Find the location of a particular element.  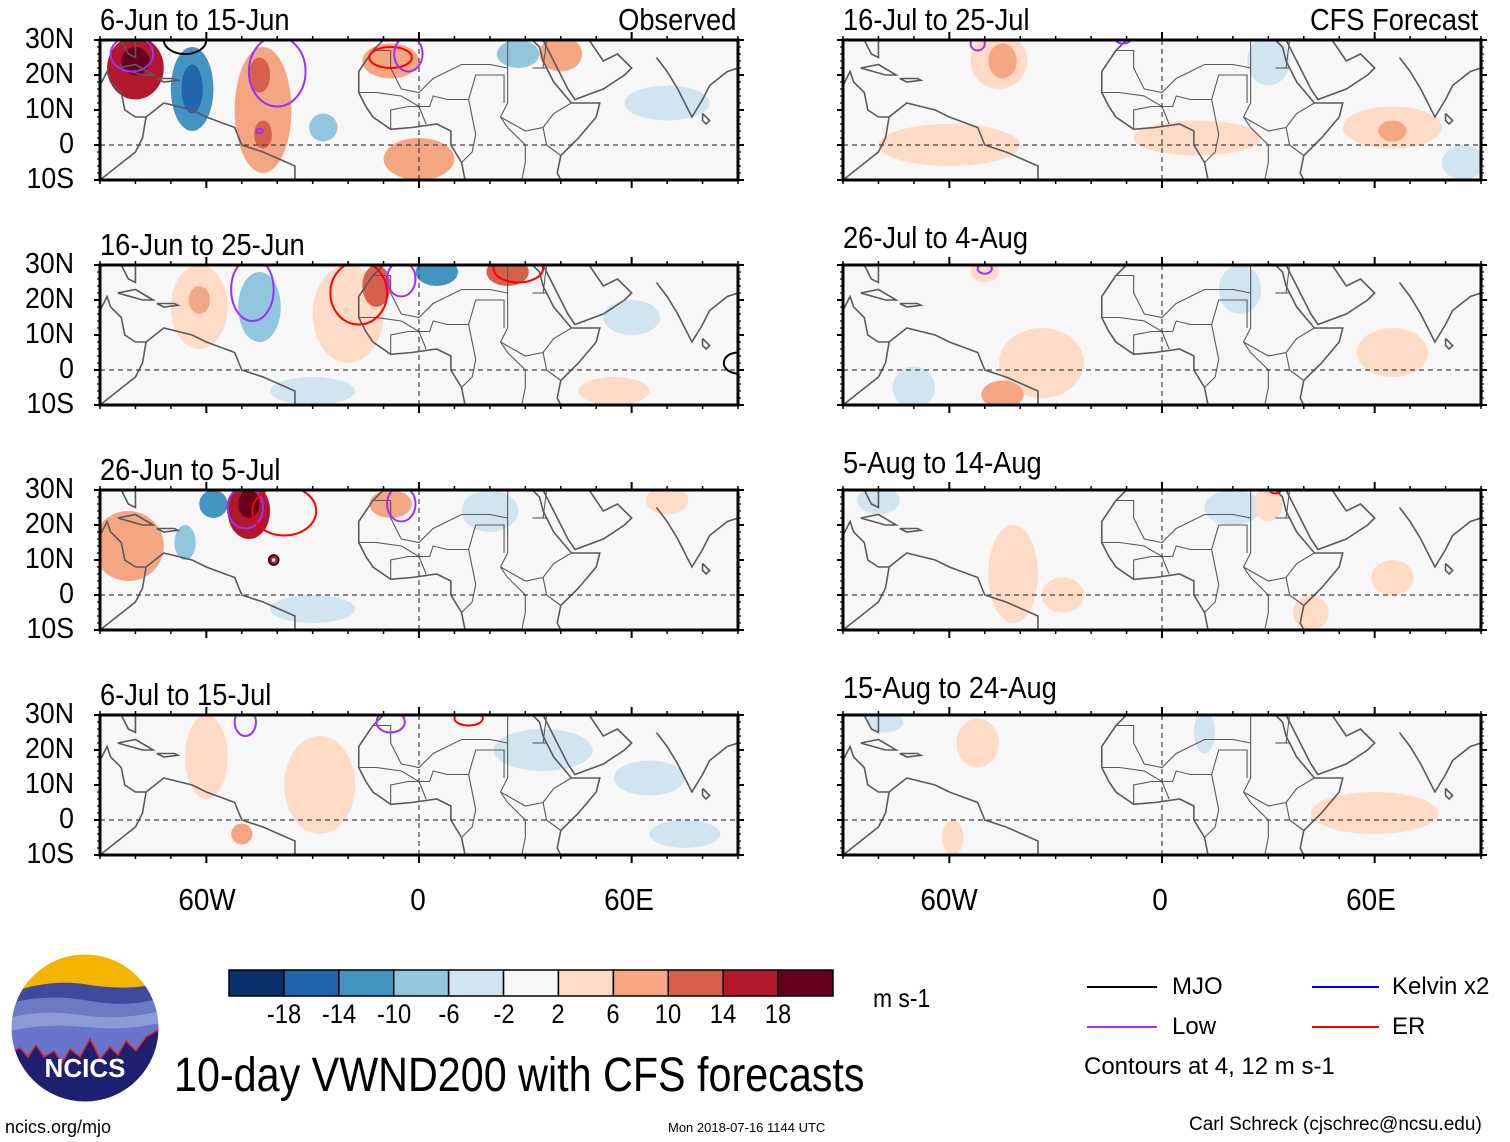

colorbar-tick-label: -2 is located at coordinates (503, 1014).